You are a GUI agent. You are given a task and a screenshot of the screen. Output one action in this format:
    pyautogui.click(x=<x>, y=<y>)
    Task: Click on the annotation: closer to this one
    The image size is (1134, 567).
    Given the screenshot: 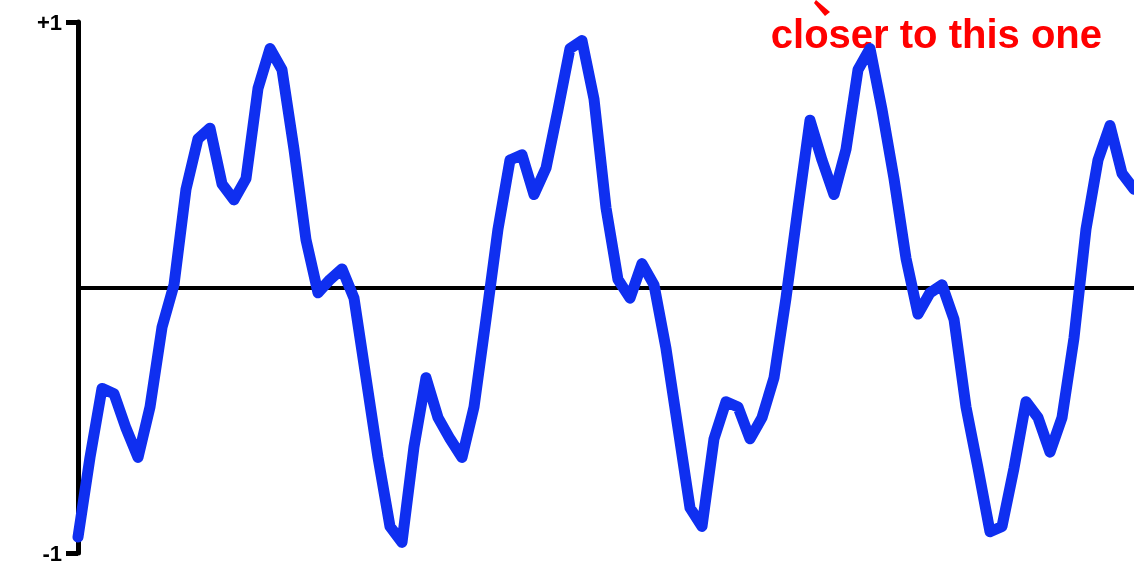 What is the action you would take?
    pyautogui.click(x=936, y=34)
    